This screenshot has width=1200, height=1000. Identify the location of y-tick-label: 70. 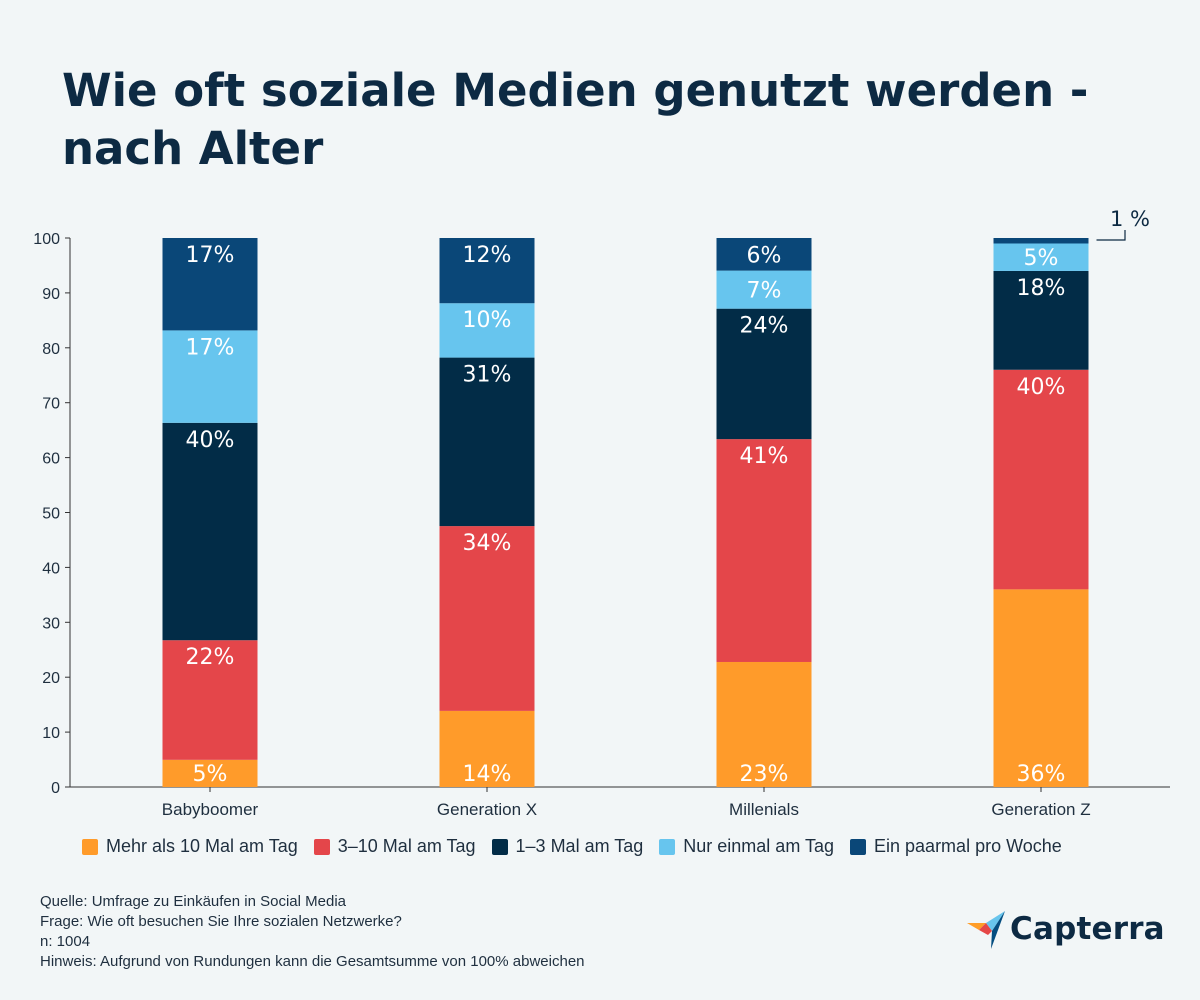
(51, 404).